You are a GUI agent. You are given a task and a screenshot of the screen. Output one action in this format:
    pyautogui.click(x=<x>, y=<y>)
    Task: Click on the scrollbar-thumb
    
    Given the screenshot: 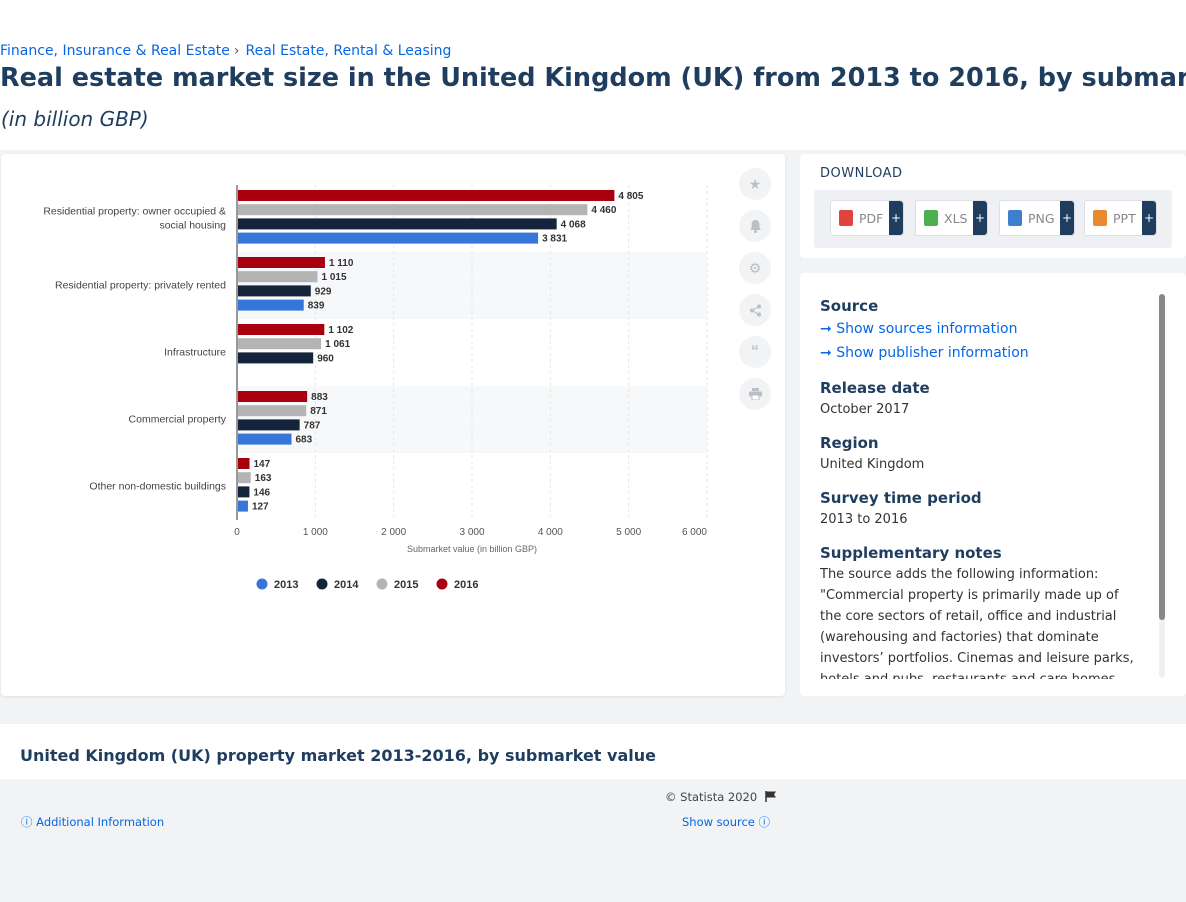 What is the action you would take?
    pyautogui.click(x=1162, y=457)
    